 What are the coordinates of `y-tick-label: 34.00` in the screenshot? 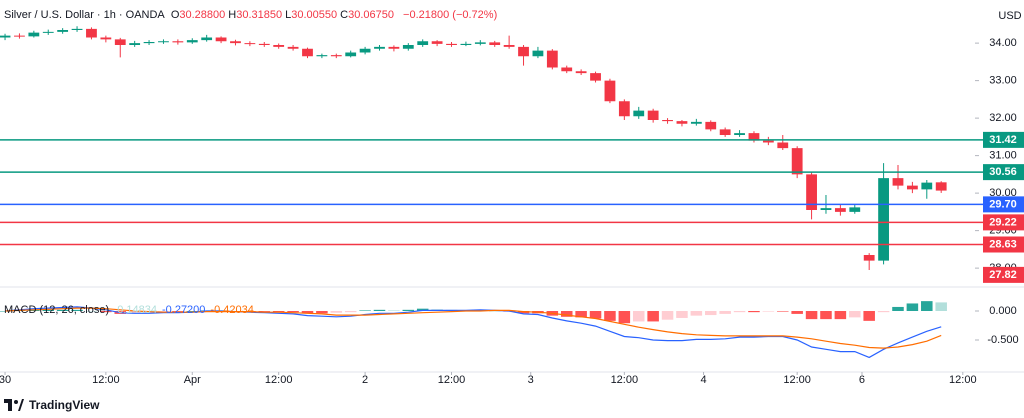 It's located at (1003, 43).